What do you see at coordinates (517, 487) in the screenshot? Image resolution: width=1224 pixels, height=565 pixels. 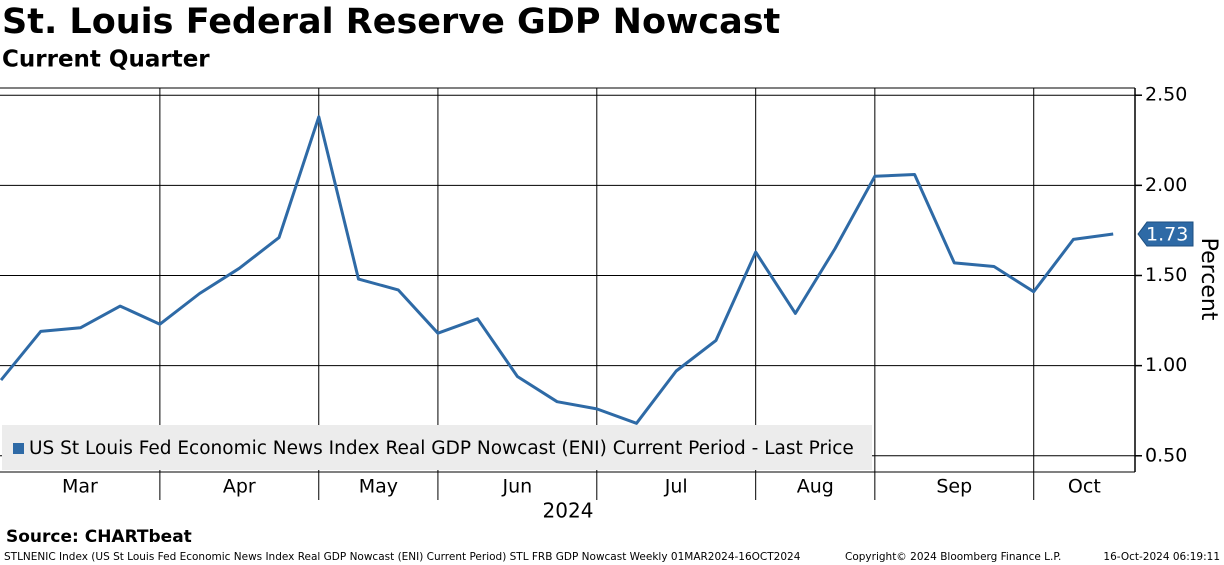 I see `x-tick-label: Jun` at bounding box center [517, 487].